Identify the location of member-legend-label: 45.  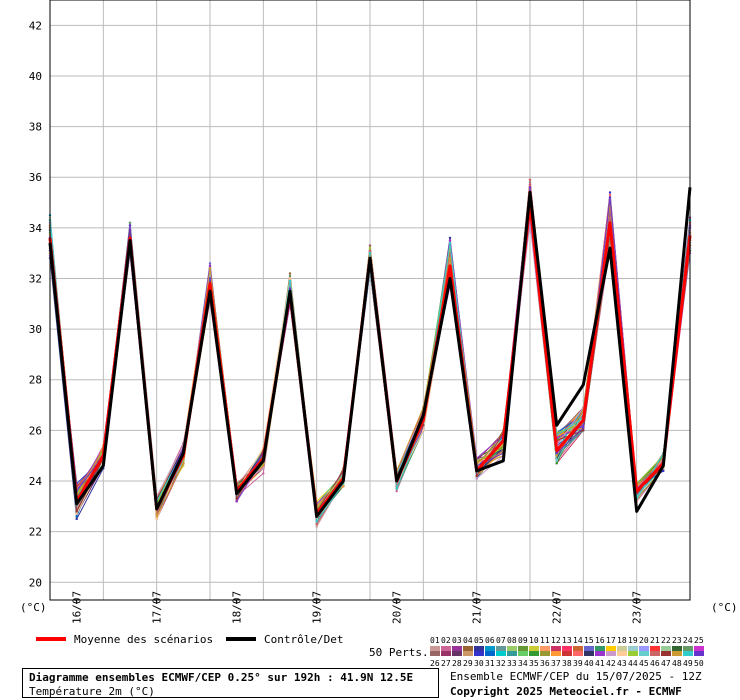
(644, 663).